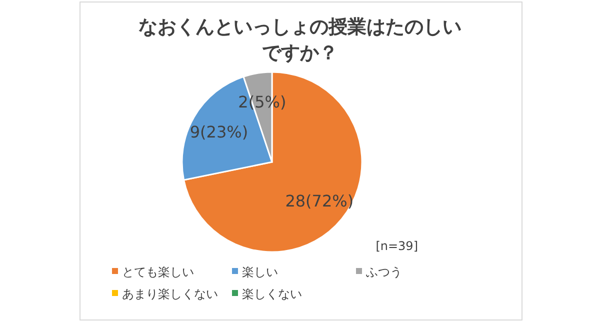 The width and height of the screenshot is (600, 336). I want to click on data-label: 2(5%), so click(262, 102).